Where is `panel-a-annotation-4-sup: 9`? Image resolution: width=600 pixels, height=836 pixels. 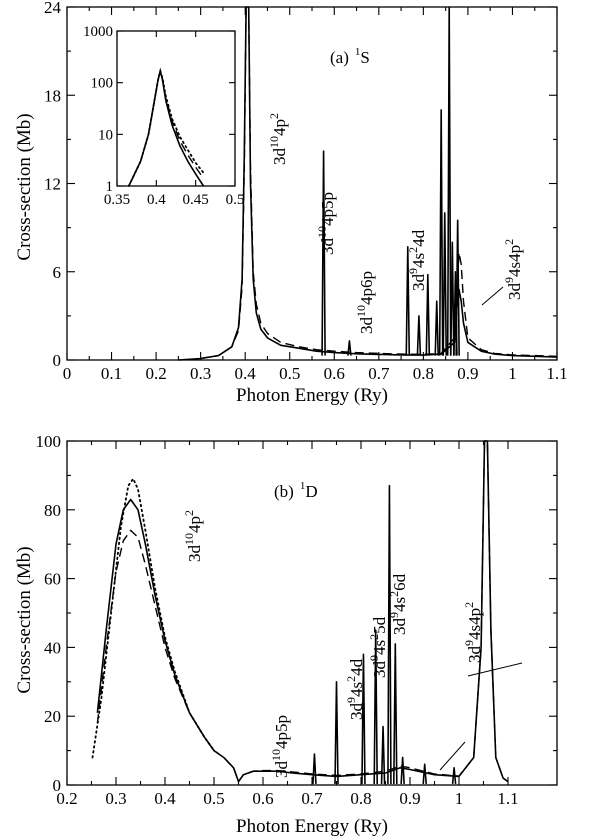
panel-a-annotation-4-sup: 9 is located at coordinates (509, 280).